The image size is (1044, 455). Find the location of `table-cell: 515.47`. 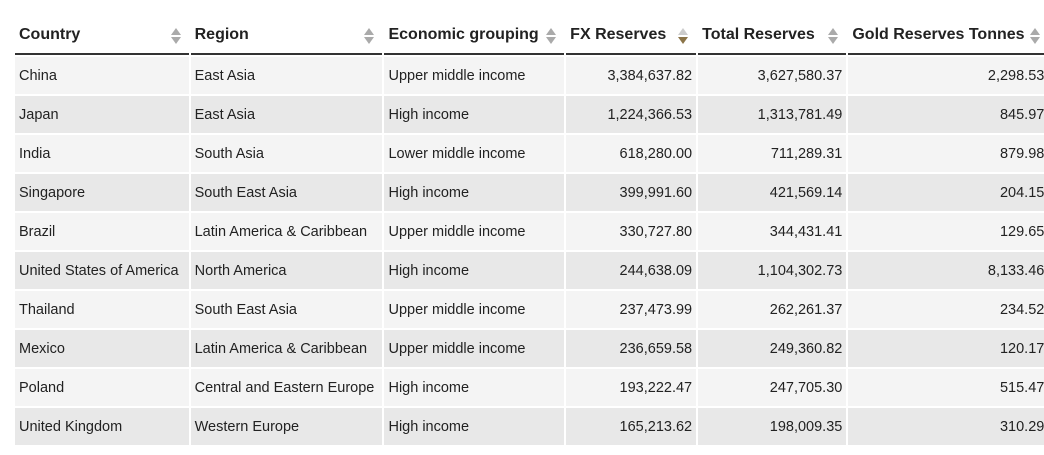

table-cell: 515.47 is located at coordinates (946, 387).